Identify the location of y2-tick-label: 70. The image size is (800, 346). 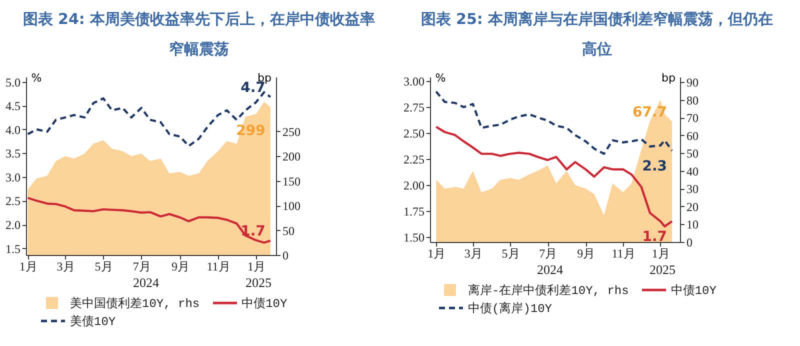
(692, 118).